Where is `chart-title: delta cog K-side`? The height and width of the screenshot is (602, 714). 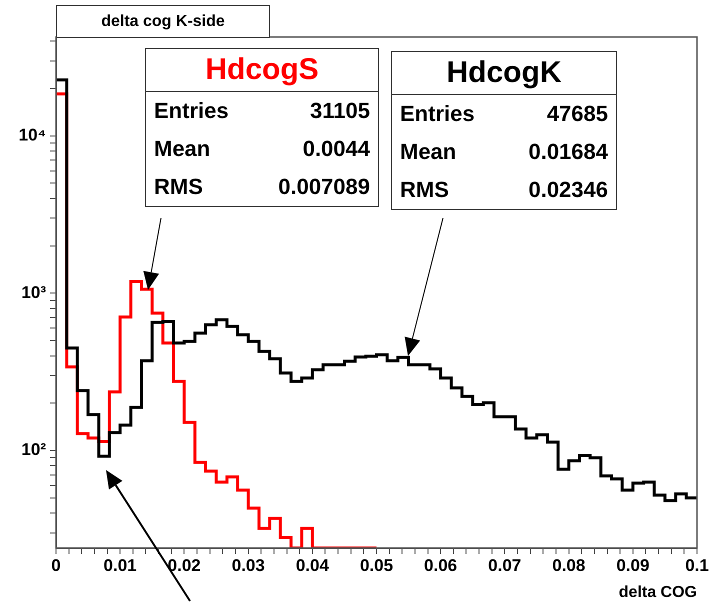
chart-title: delta cog K-side is located at coordinates (163, 21).